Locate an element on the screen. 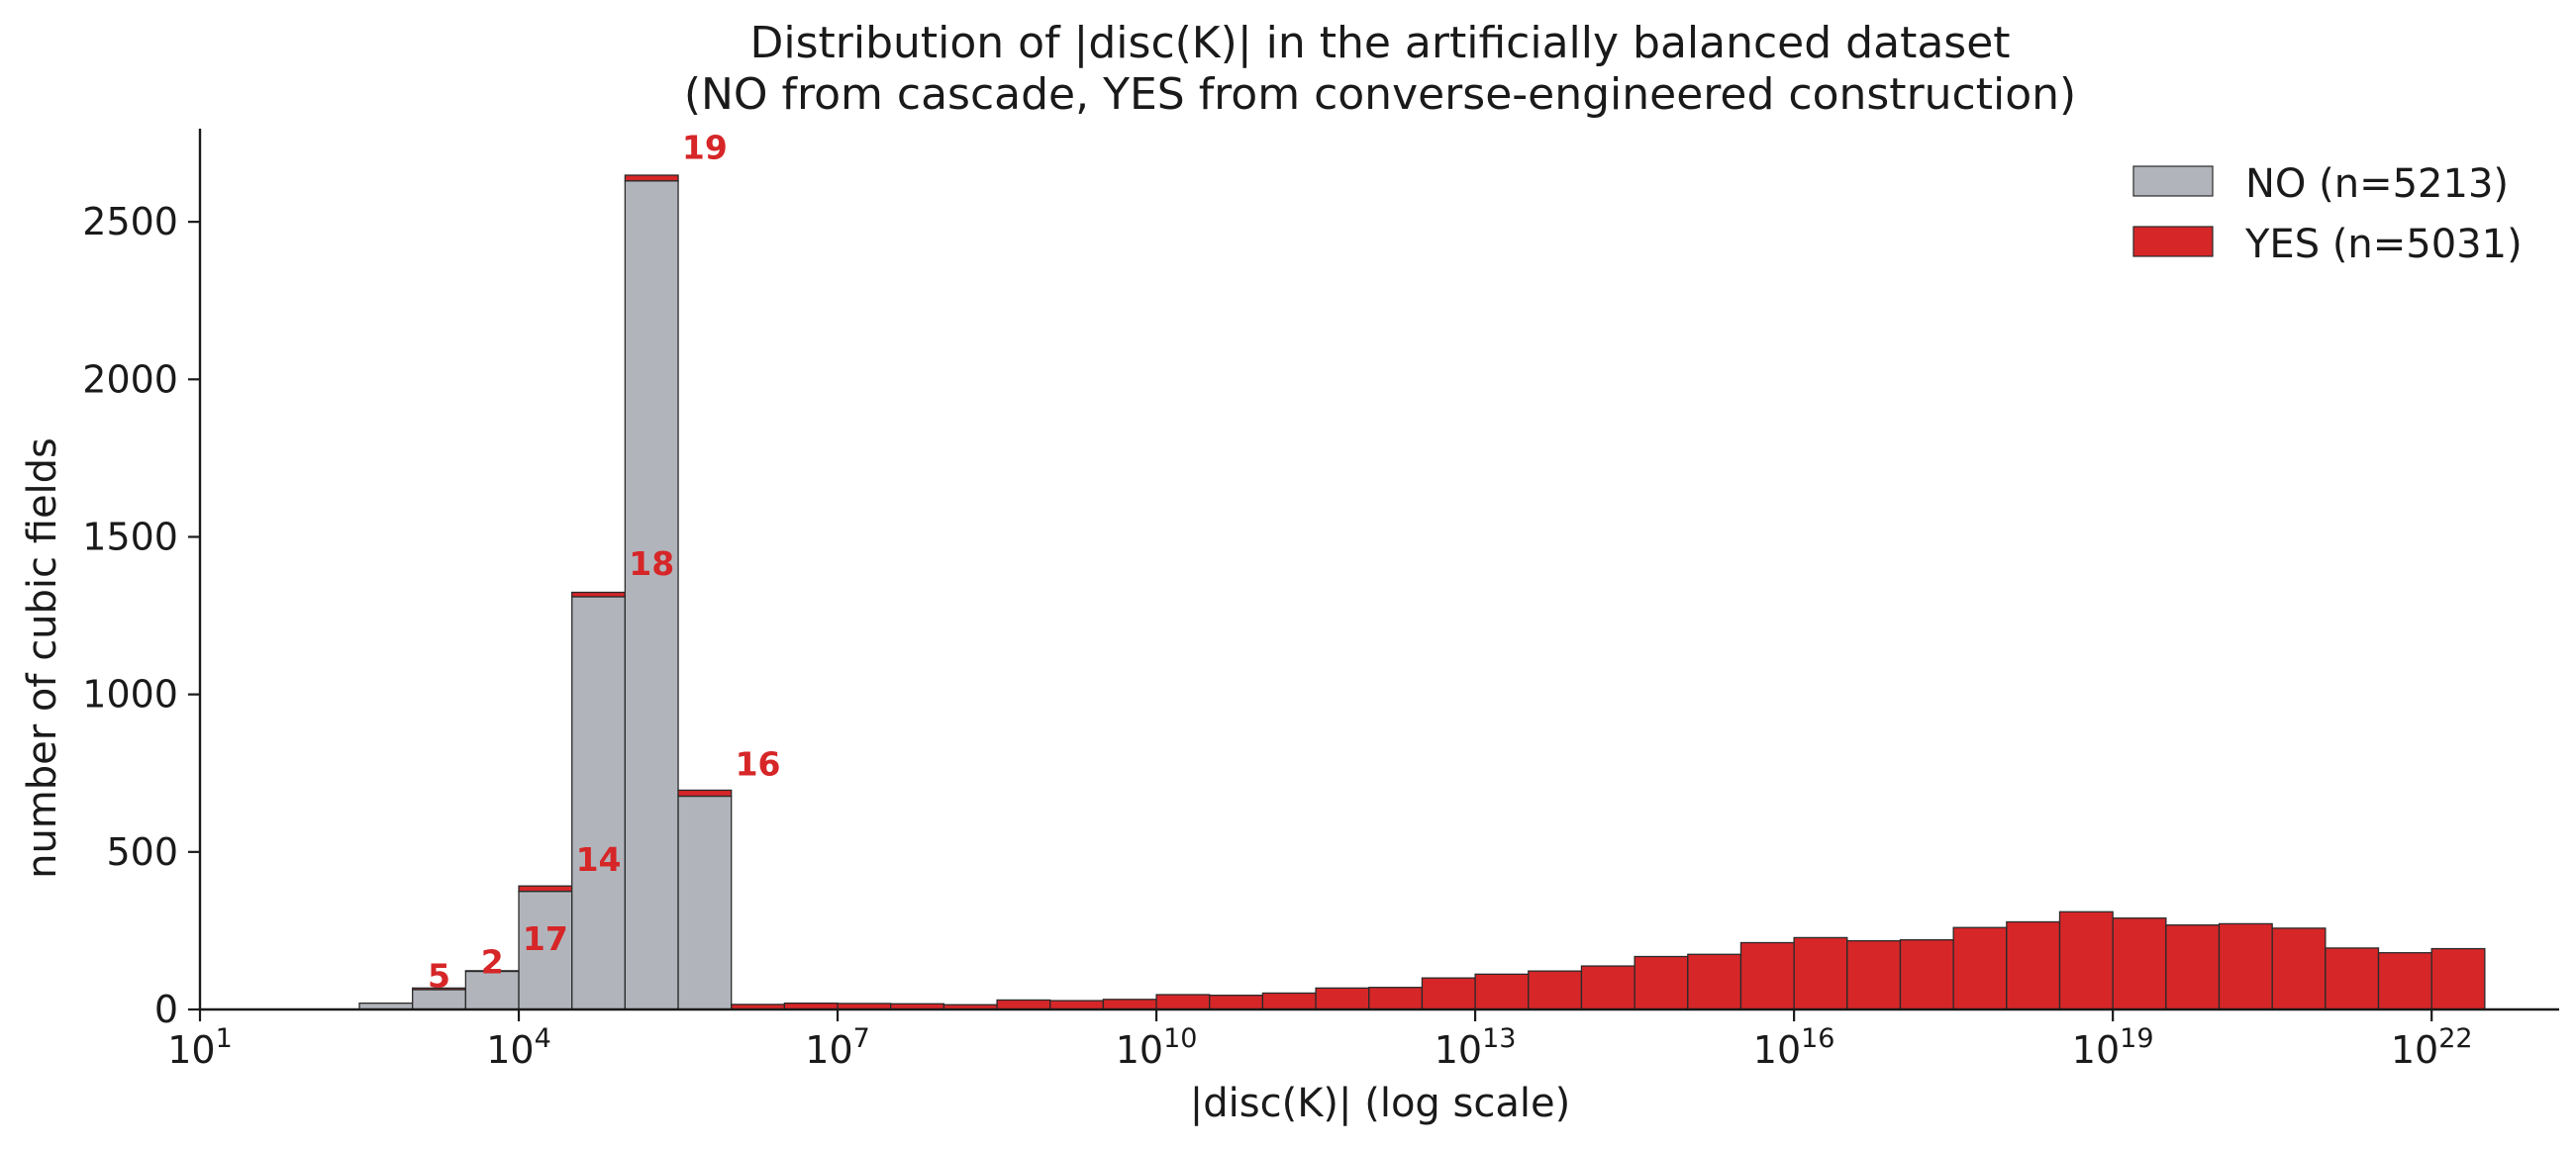 This screenshot has width=2576, height=1150. annotation-label-4: 18 is located at coordinates (652, 563).